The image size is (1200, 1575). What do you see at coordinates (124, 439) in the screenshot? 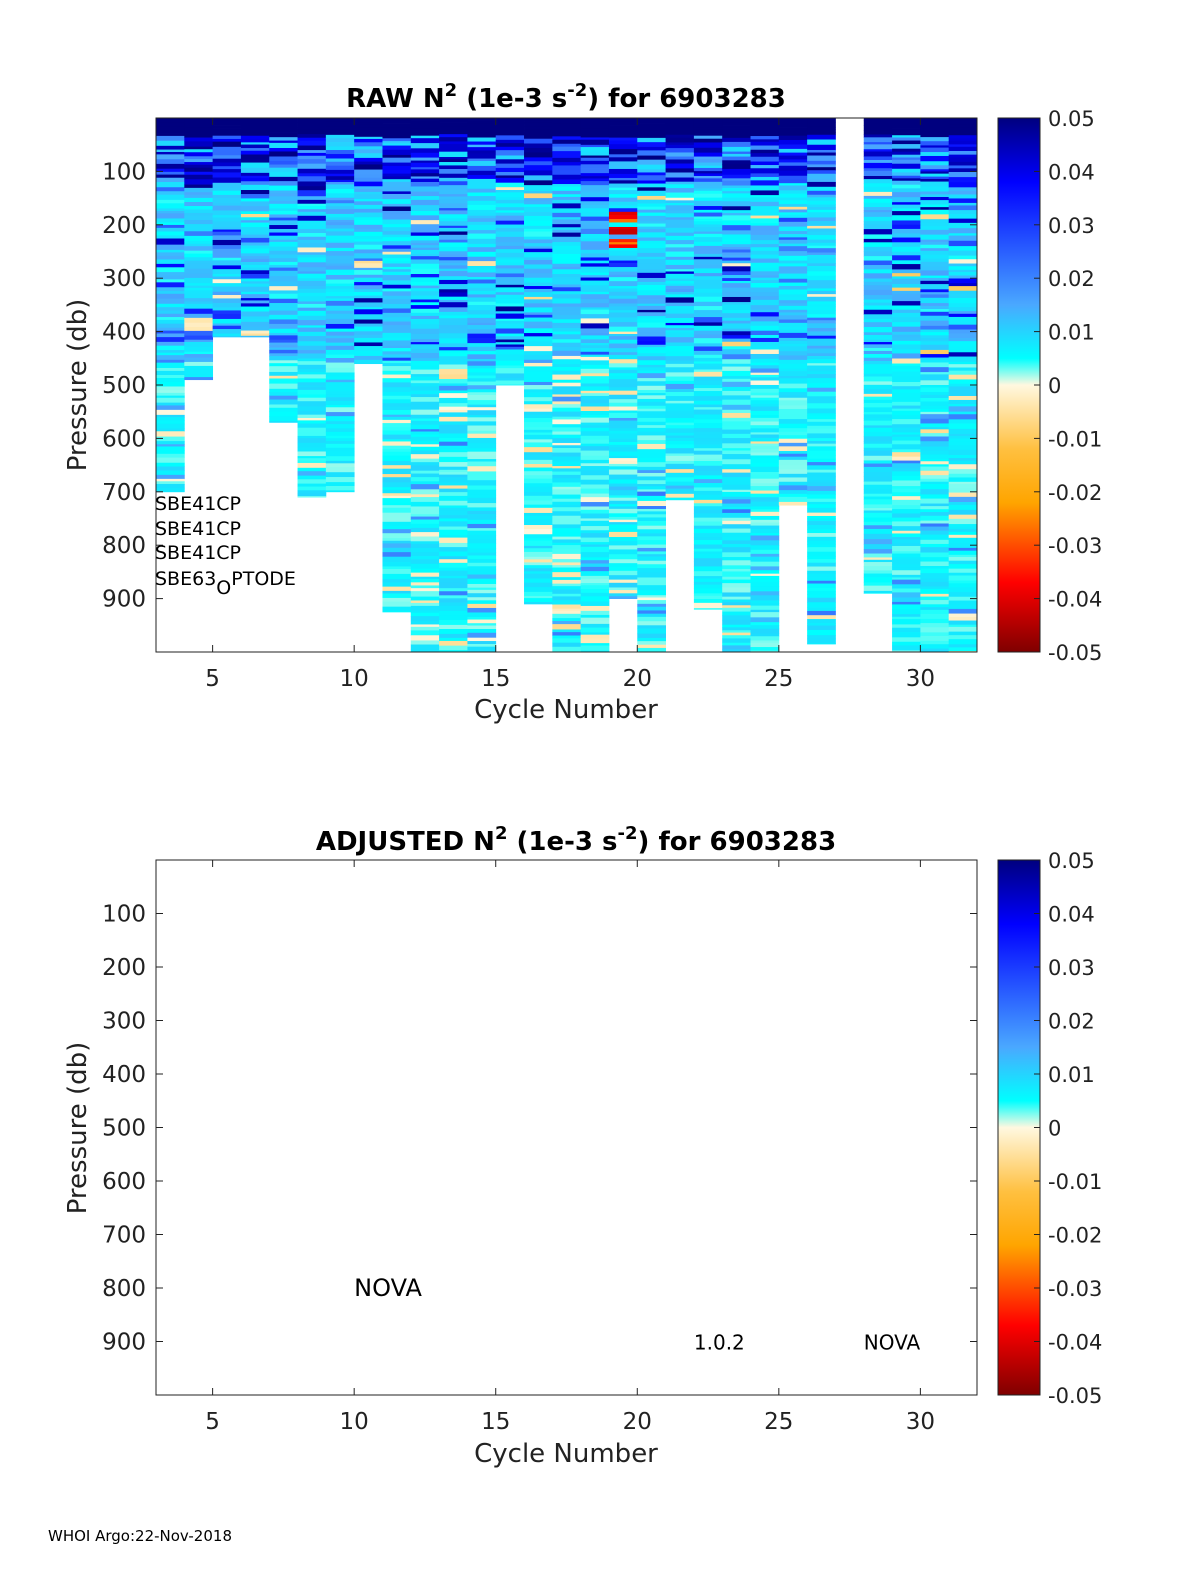
I see `y-tick-label: 600` at bounding box center [124, 439].